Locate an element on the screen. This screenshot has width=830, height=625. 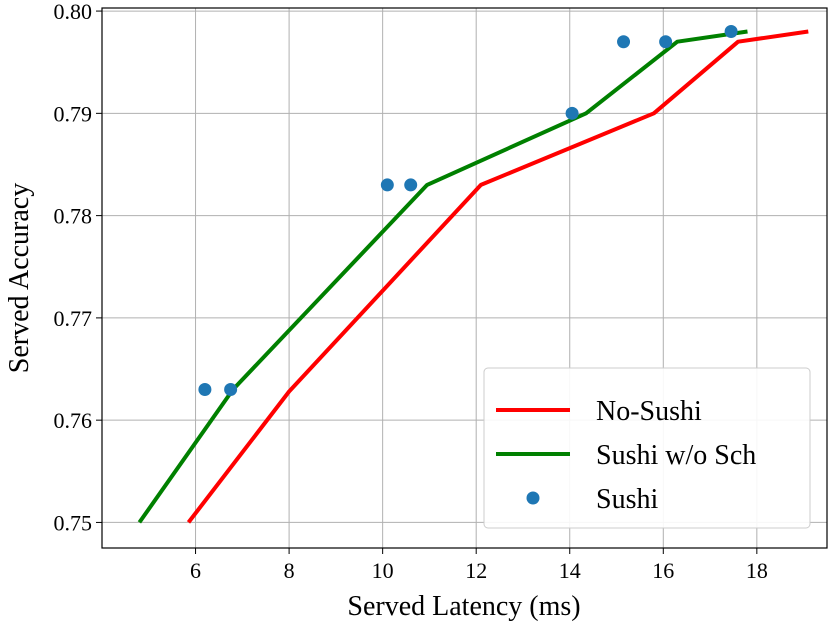
legend-label-sushi: Sushi is located at coordinates (627, 499).